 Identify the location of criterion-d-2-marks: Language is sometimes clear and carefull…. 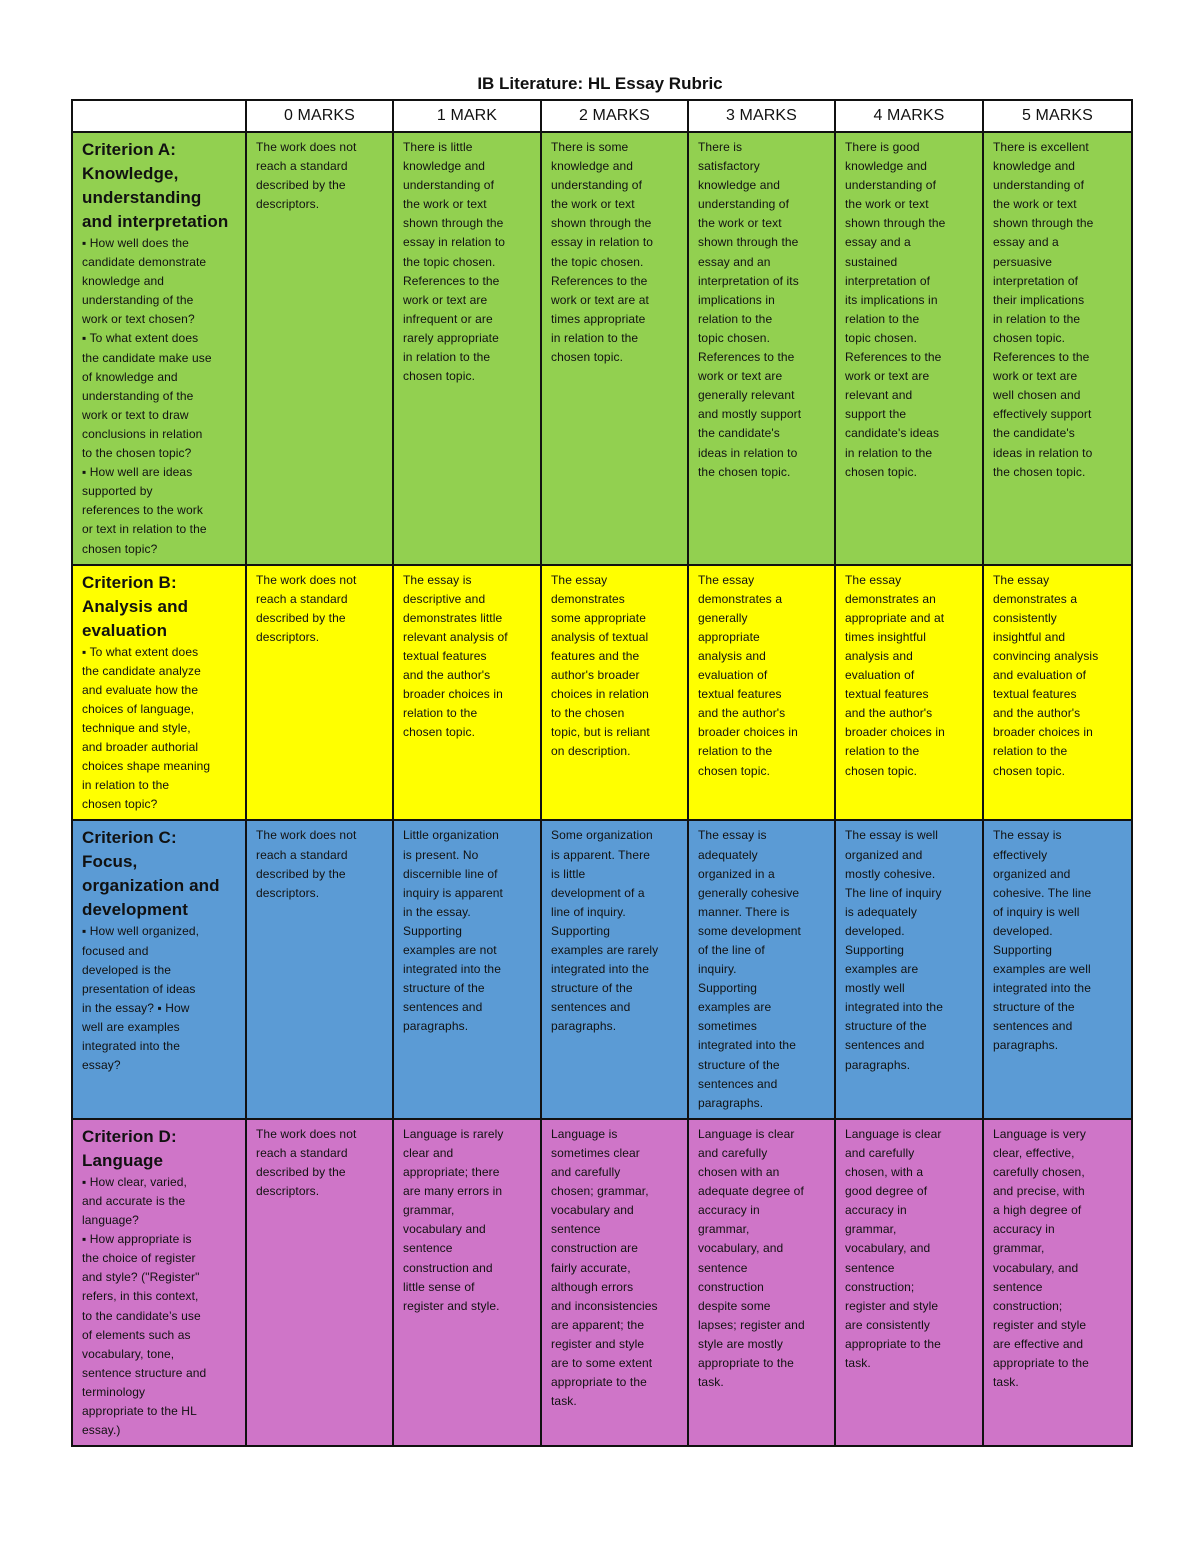
(614, 1282).